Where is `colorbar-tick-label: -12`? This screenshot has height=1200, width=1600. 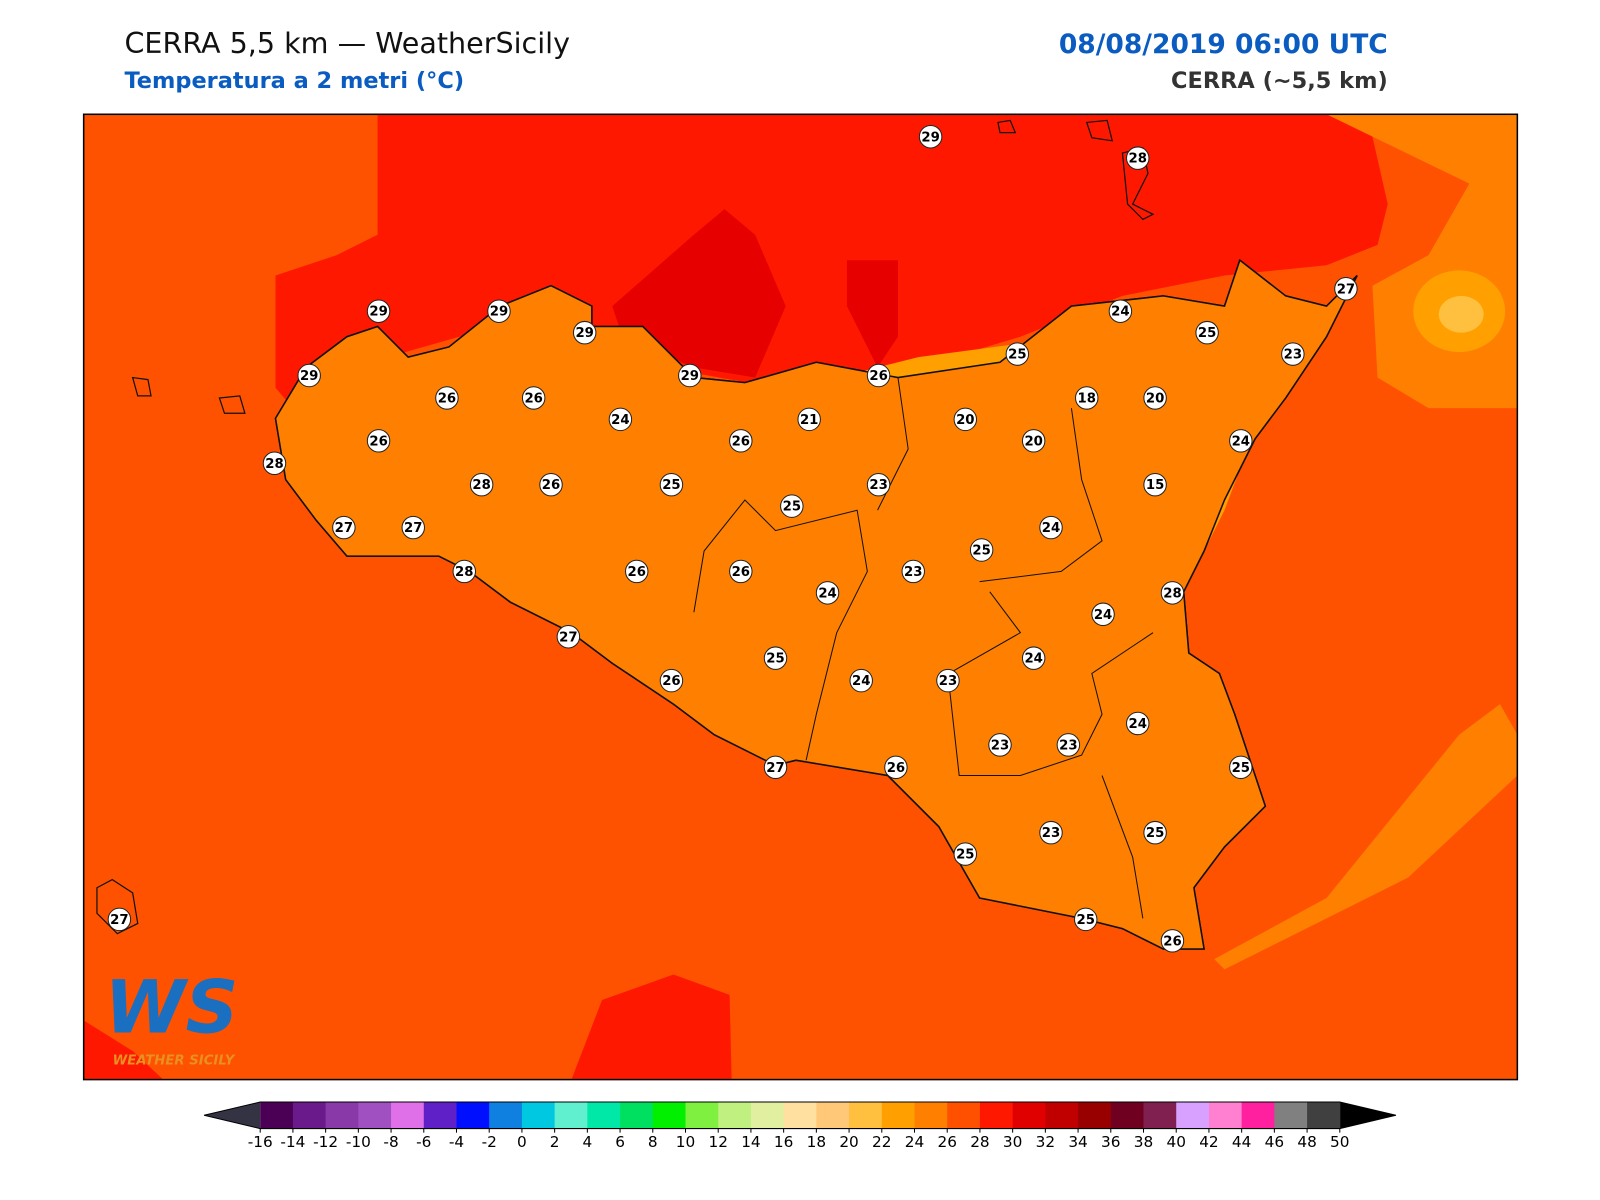
colorbar-tick-label: -12 is located at coordinates (325, 1142).